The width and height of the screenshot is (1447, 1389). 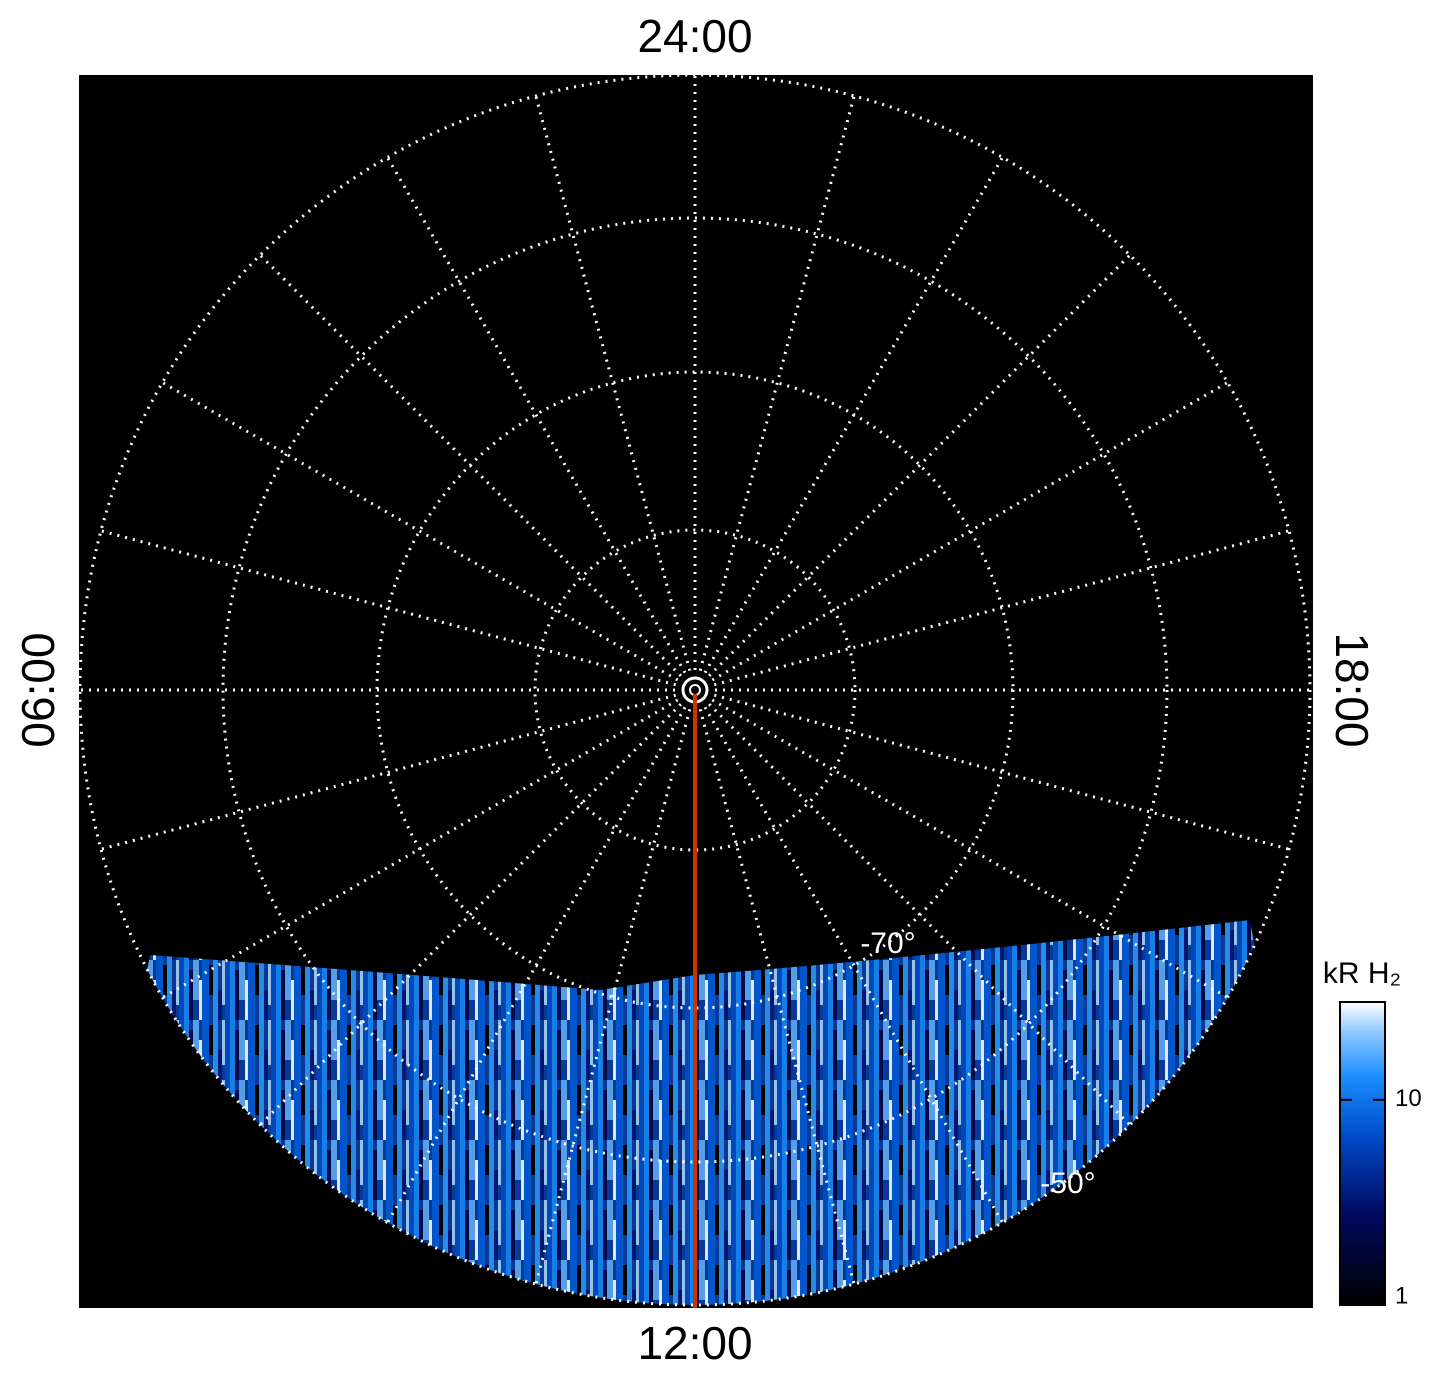 What do you see at coordinates (694, 1343) in the screenshot?
I see `bottom-label: 12:00` at bounding box center [694, 1343].